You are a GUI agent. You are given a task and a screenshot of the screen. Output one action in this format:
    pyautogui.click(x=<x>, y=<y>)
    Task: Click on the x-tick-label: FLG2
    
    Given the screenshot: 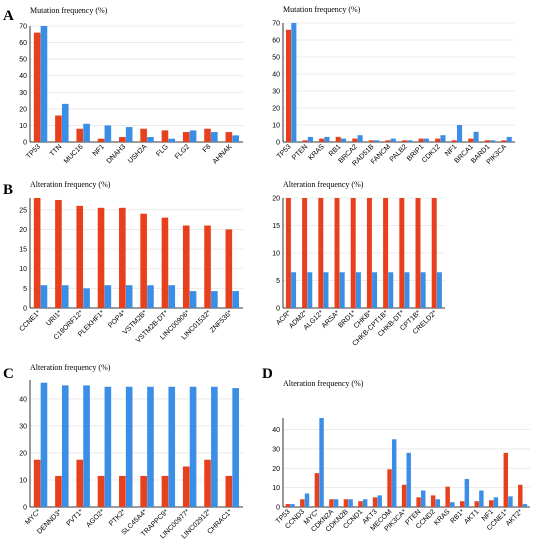 What is the action you would take?
    pyautogui.click(x=182, y=151)
    